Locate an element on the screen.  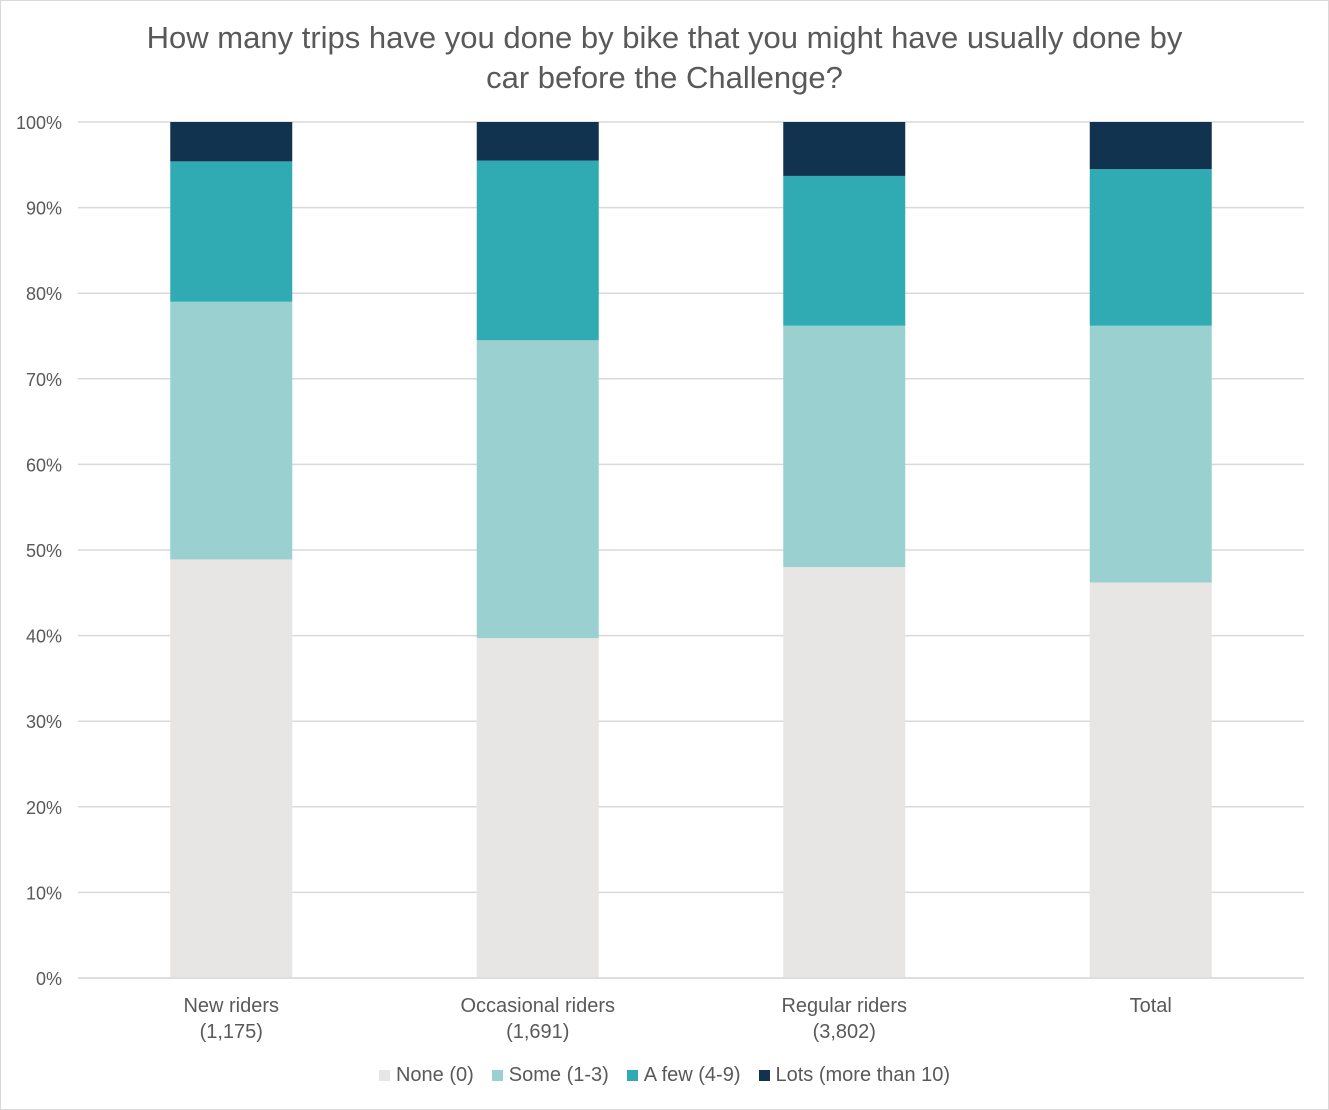
legend-label: A few (4-9) is located at coordinates (692, 1075).